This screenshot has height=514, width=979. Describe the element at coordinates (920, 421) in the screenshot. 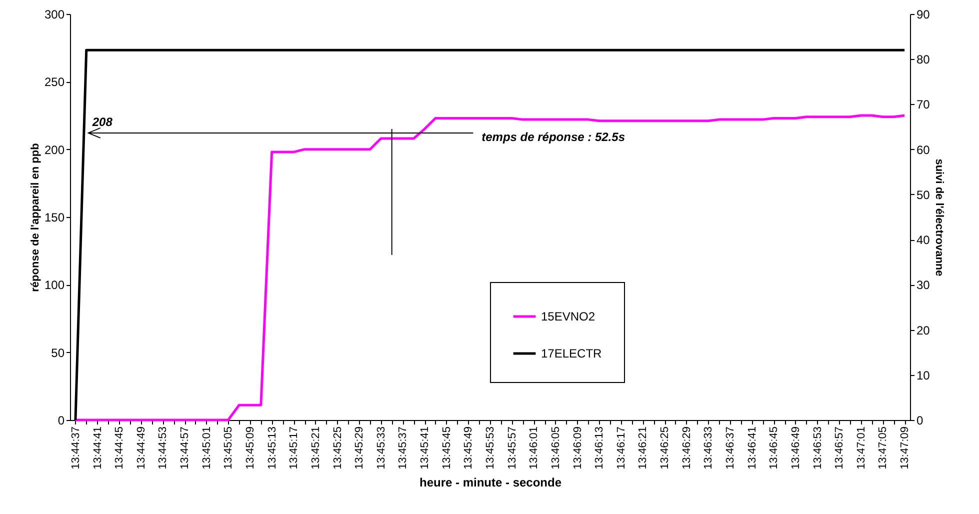

I see `y2-tick-label: 0` at that location.